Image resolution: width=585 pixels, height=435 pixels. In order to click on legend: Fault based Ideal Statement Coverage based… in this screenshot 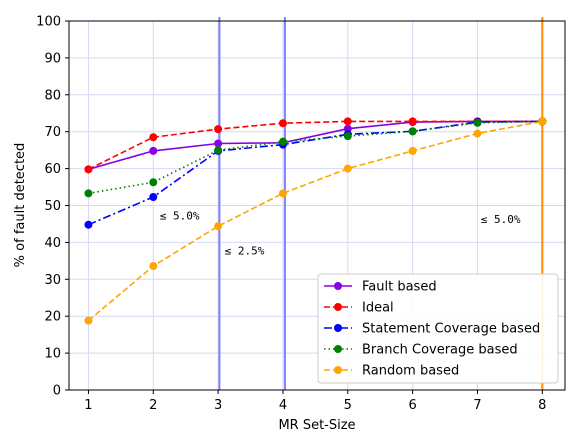, I will do `click(438, 328)`.